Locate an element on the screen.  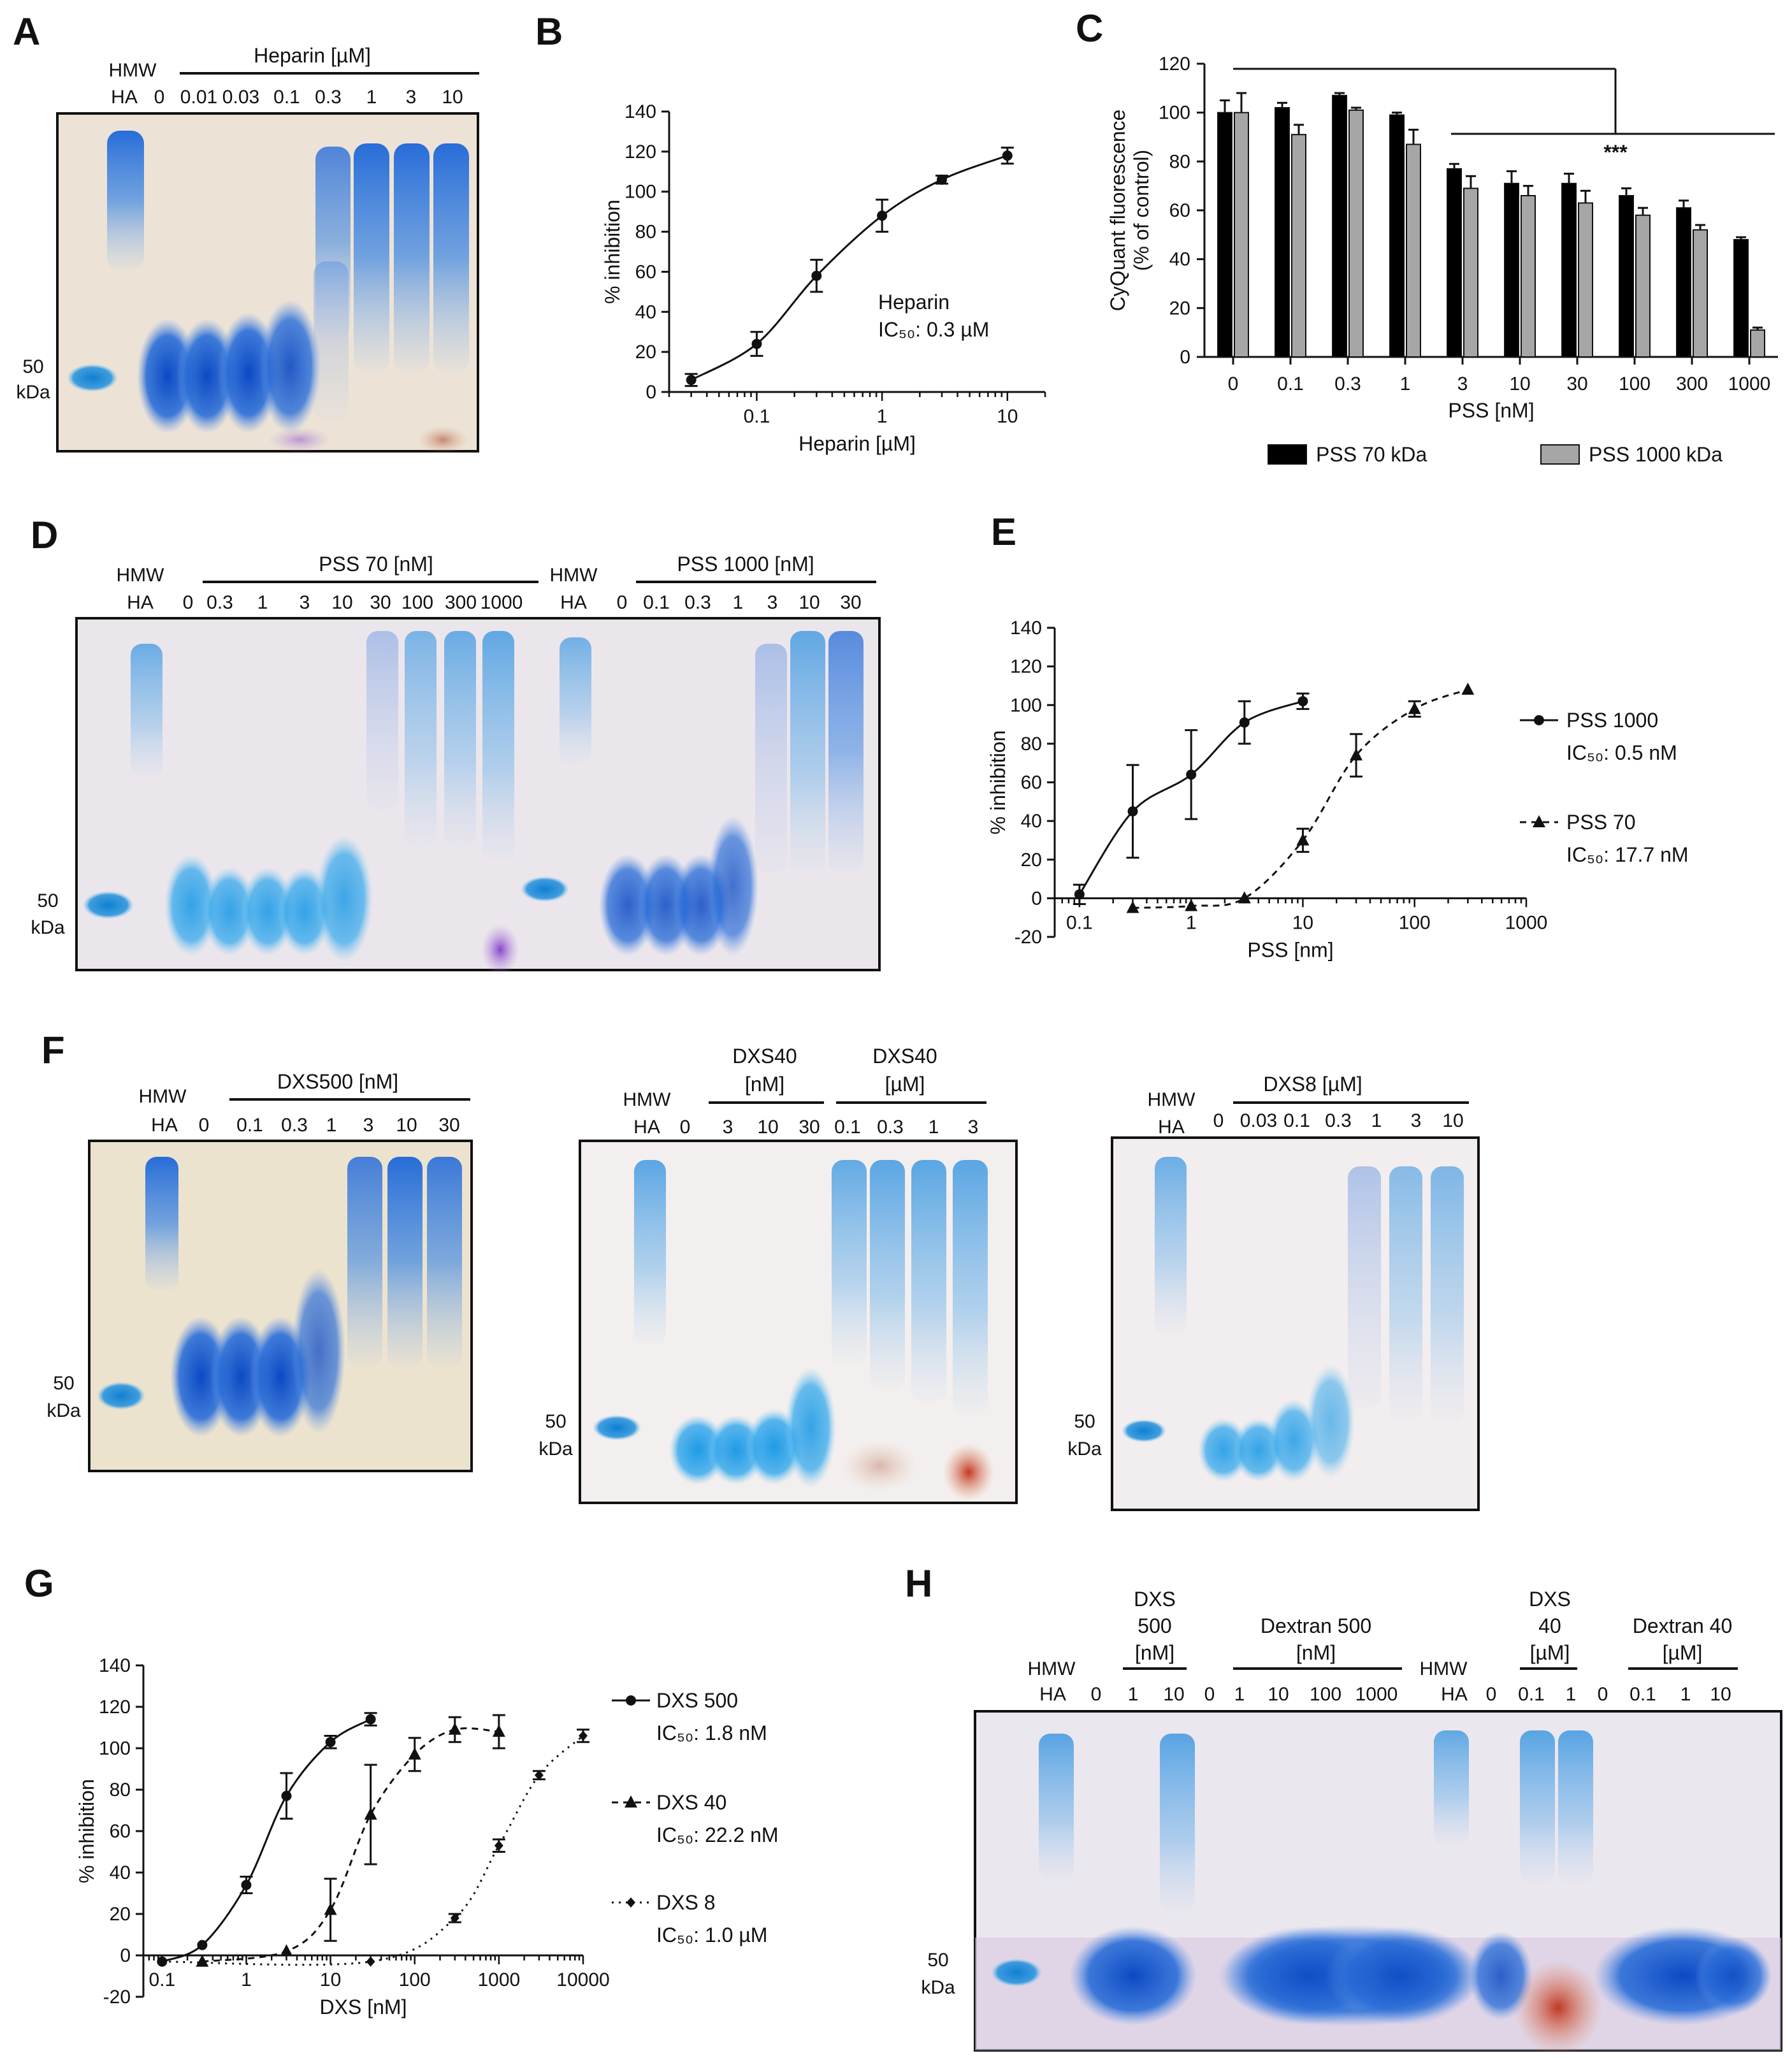
panel-a-letter: A is located at coordinates (27, 32).